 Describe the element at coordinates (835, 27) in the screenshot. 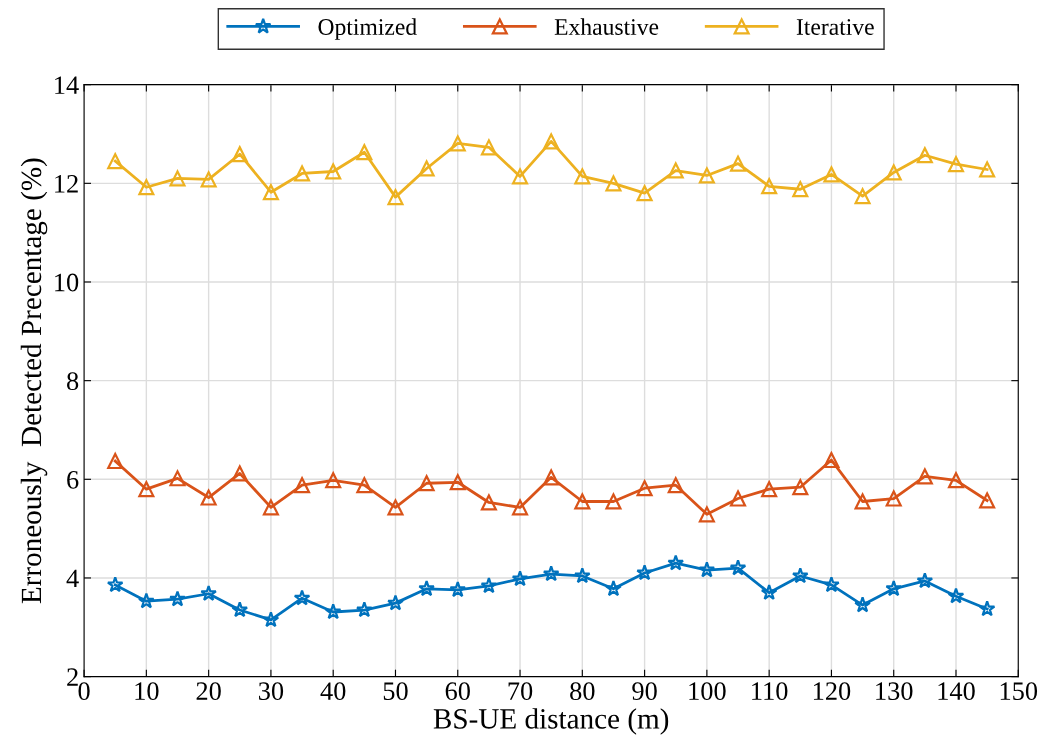

I see `legend-label: Iterative` at that location.